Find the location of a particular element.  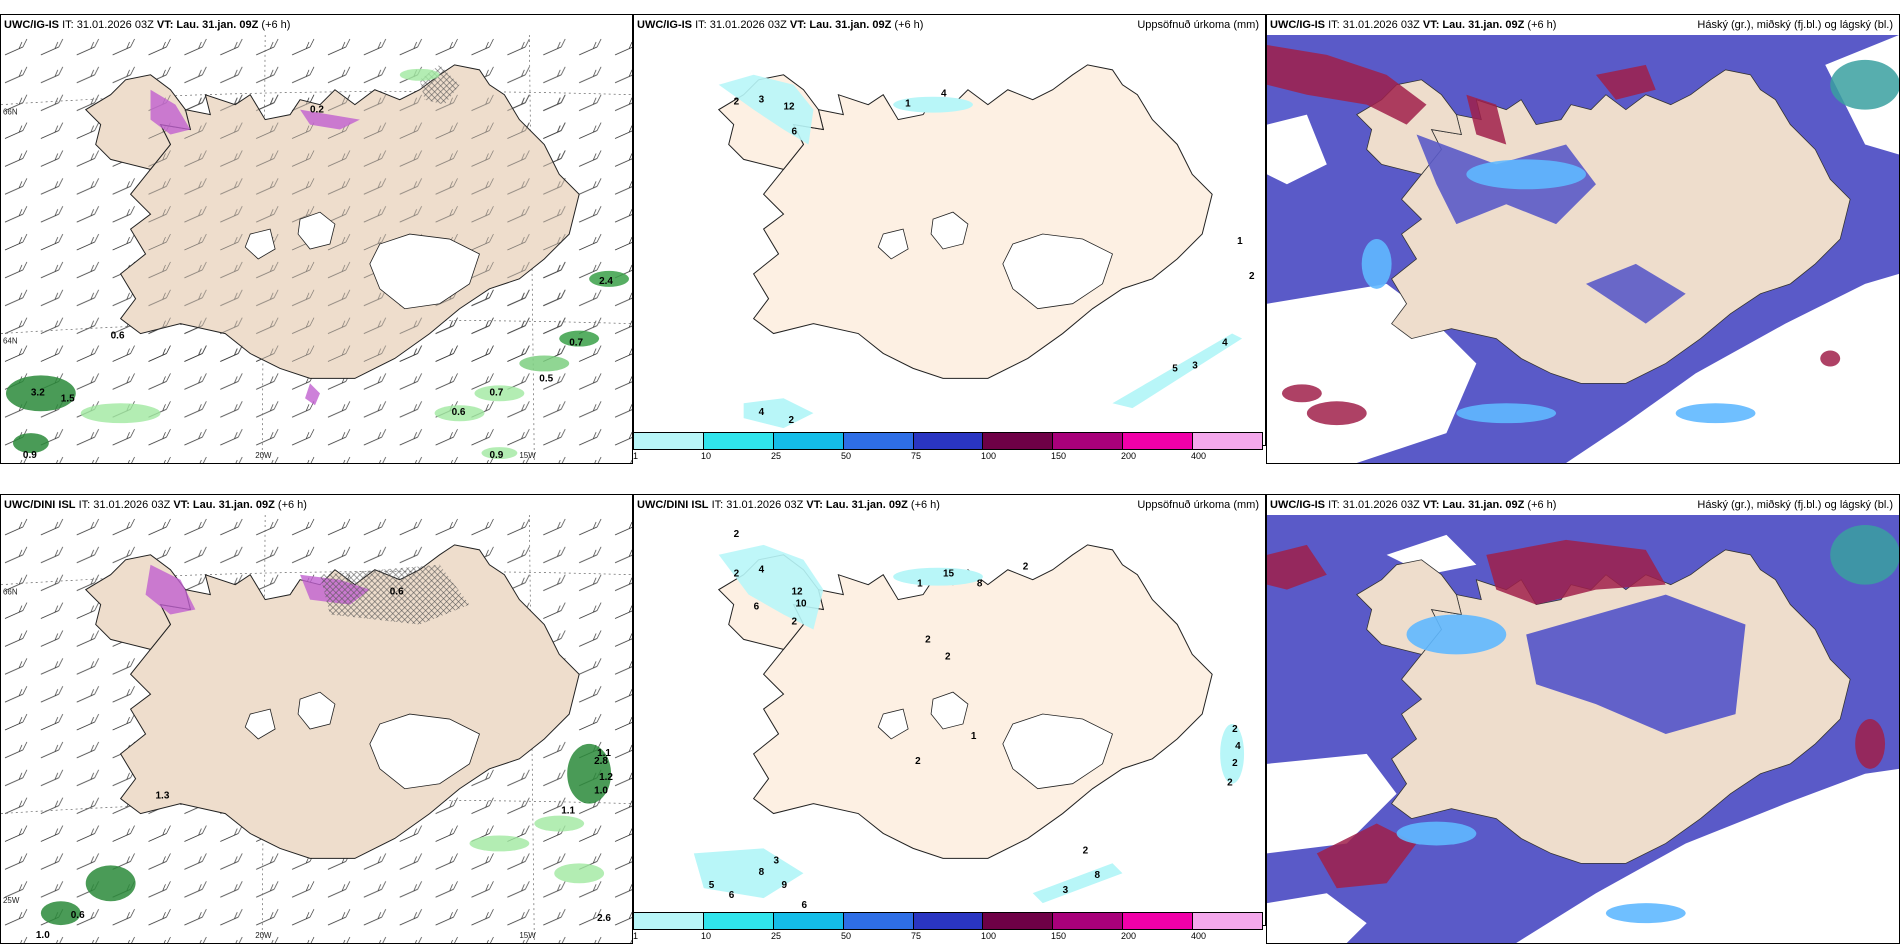

accum-label: 10 is located at coordinates (801, 604).